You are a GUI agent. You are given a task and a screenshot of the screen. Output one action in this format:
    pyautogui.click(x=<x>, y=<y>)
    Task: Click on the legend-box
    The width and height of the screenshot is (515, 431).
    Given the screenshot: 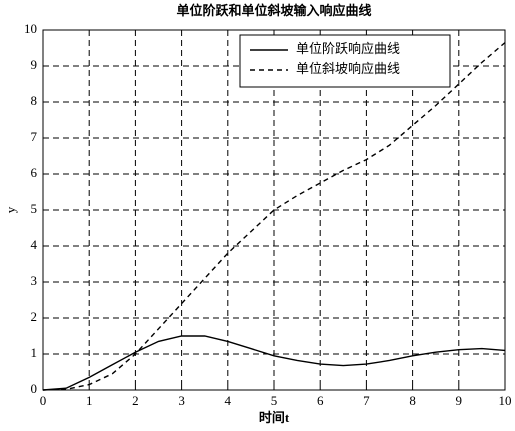 What is the action you would take?
    pyautogui.click(x=345, y=61)
    